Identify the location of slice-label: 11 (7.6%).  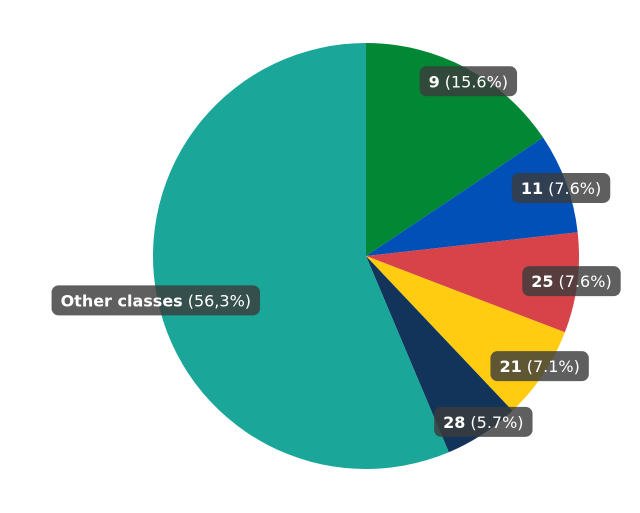
(561, 187).